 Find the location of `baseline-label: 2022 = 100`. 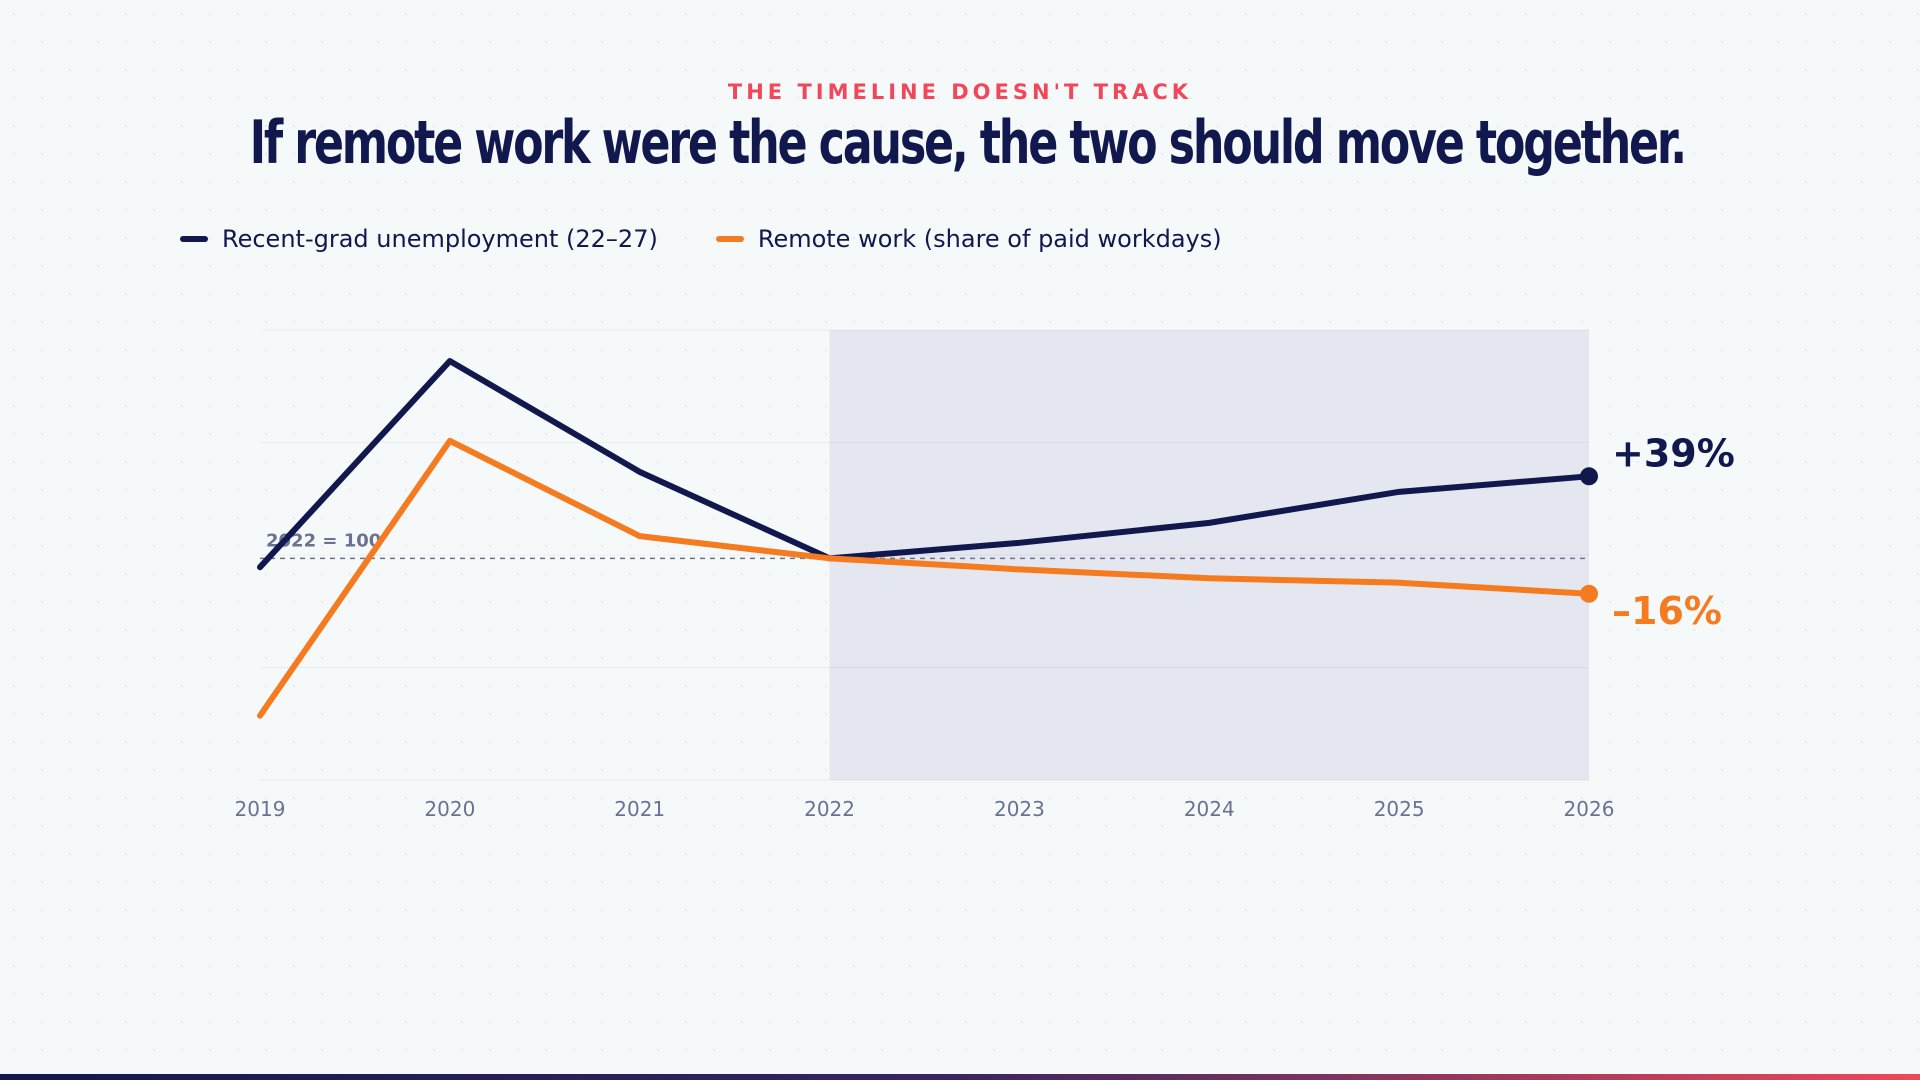

baseline-label: 2022 = 100 is located at coordinates (323, 540).